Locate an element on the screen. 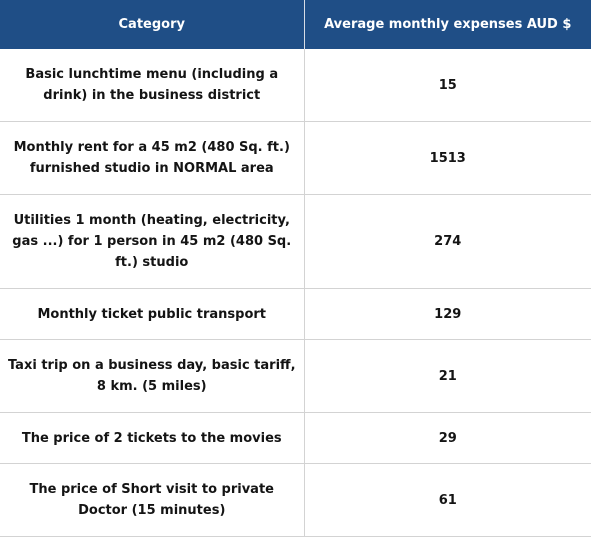 The width and height of the screenshot is (591, 542). category-cell: The price of 2 tickets to the movies is located at coordinates (152, 438).